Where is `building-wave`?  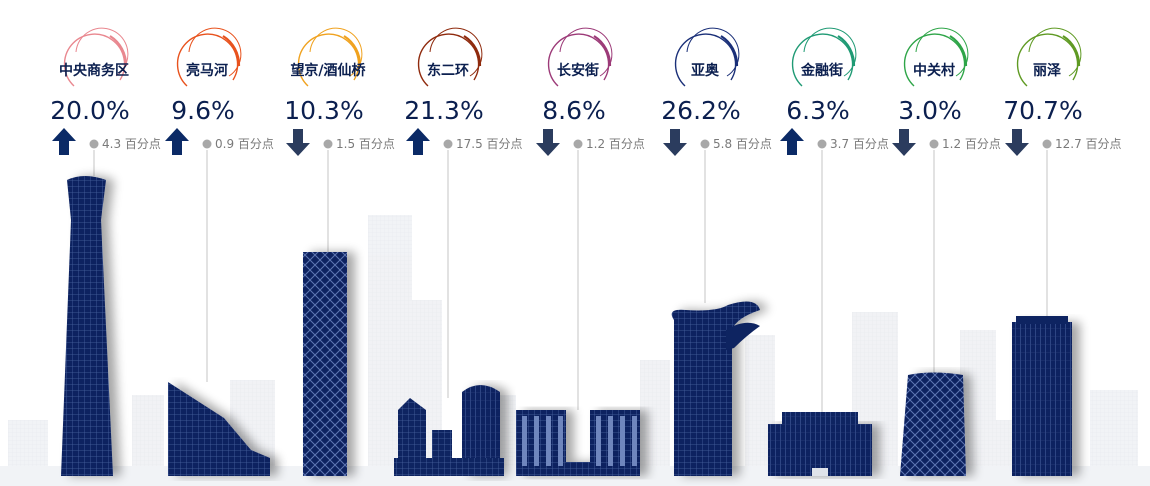
building-wave is located at coordinates (715, 388).